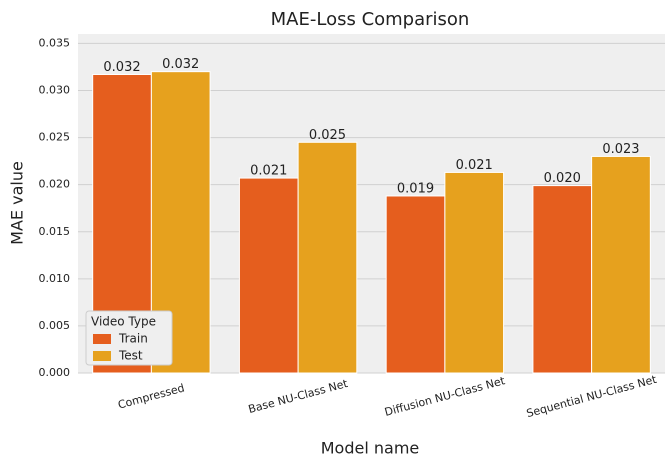 The height and width of the screenshot is (458, 665). Describe the element at coordinates (55, 278) in the screenshot. I see `y-tick-label: 0.010` at that location.